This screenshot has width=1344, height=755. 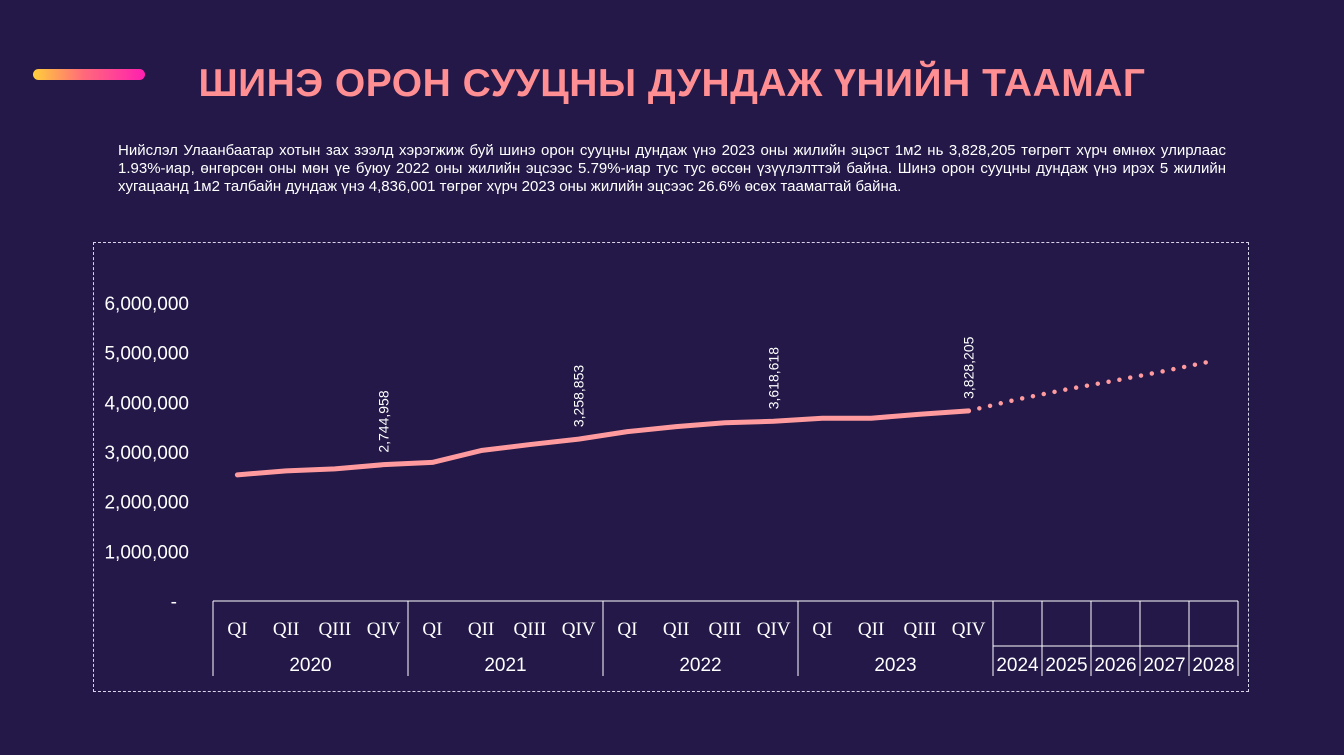 What do you see at coordinates (1213, 665) in the screenshot?
I see `x-tick-forecast-year: 2028` at bounding box center [1213, 665].